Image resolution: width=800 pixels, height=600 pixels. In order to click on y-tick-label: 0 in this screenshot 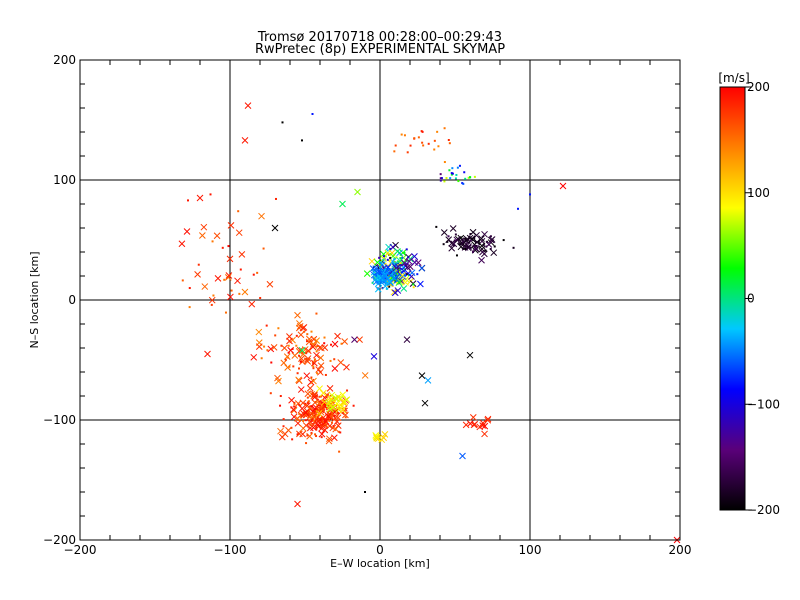, I will do `click(72, 300)`.